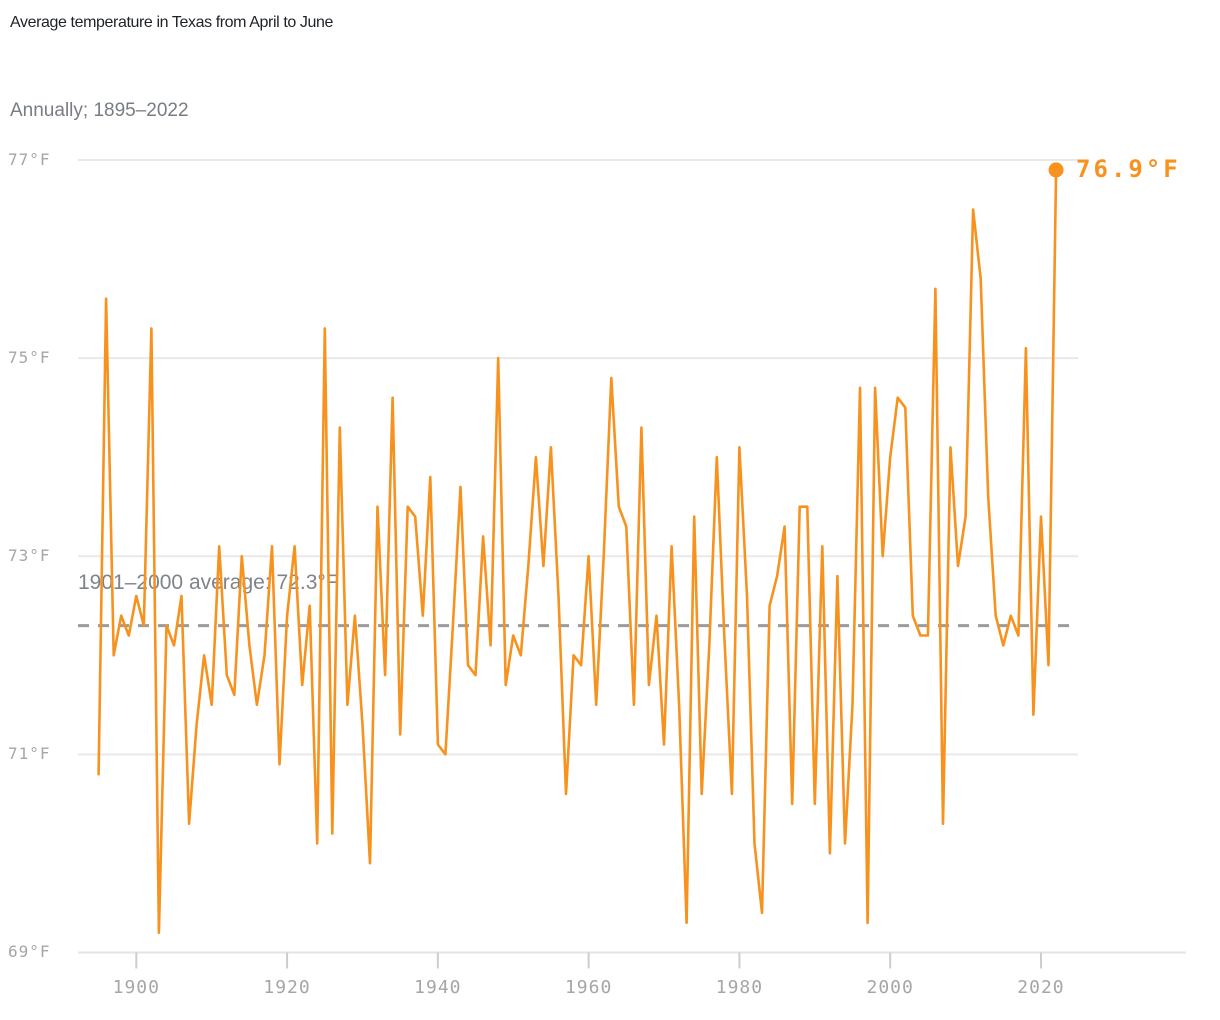 This screenshot has width=1220, height=1020. Describe the element at coordinates (99, 110) in the screenshot. I see `page-subtitle: Annually; 1895–2022` at that location.